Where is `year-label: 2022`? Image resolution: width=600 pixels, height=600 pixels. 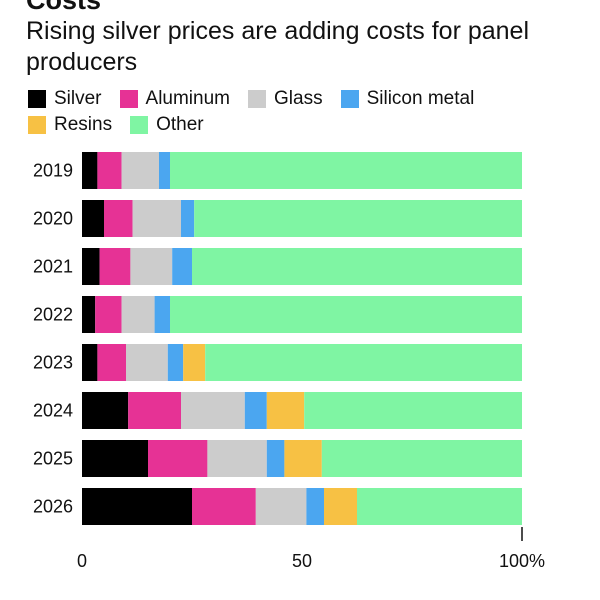 year-label: 2022 is located at coordinates (53, 315).